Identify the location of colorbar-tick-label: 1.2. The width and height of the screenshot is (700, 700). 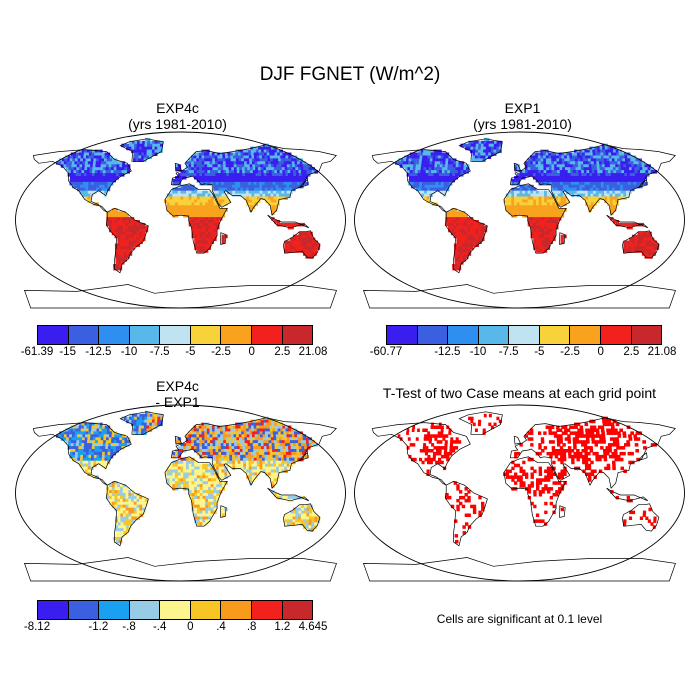
(282, 627).